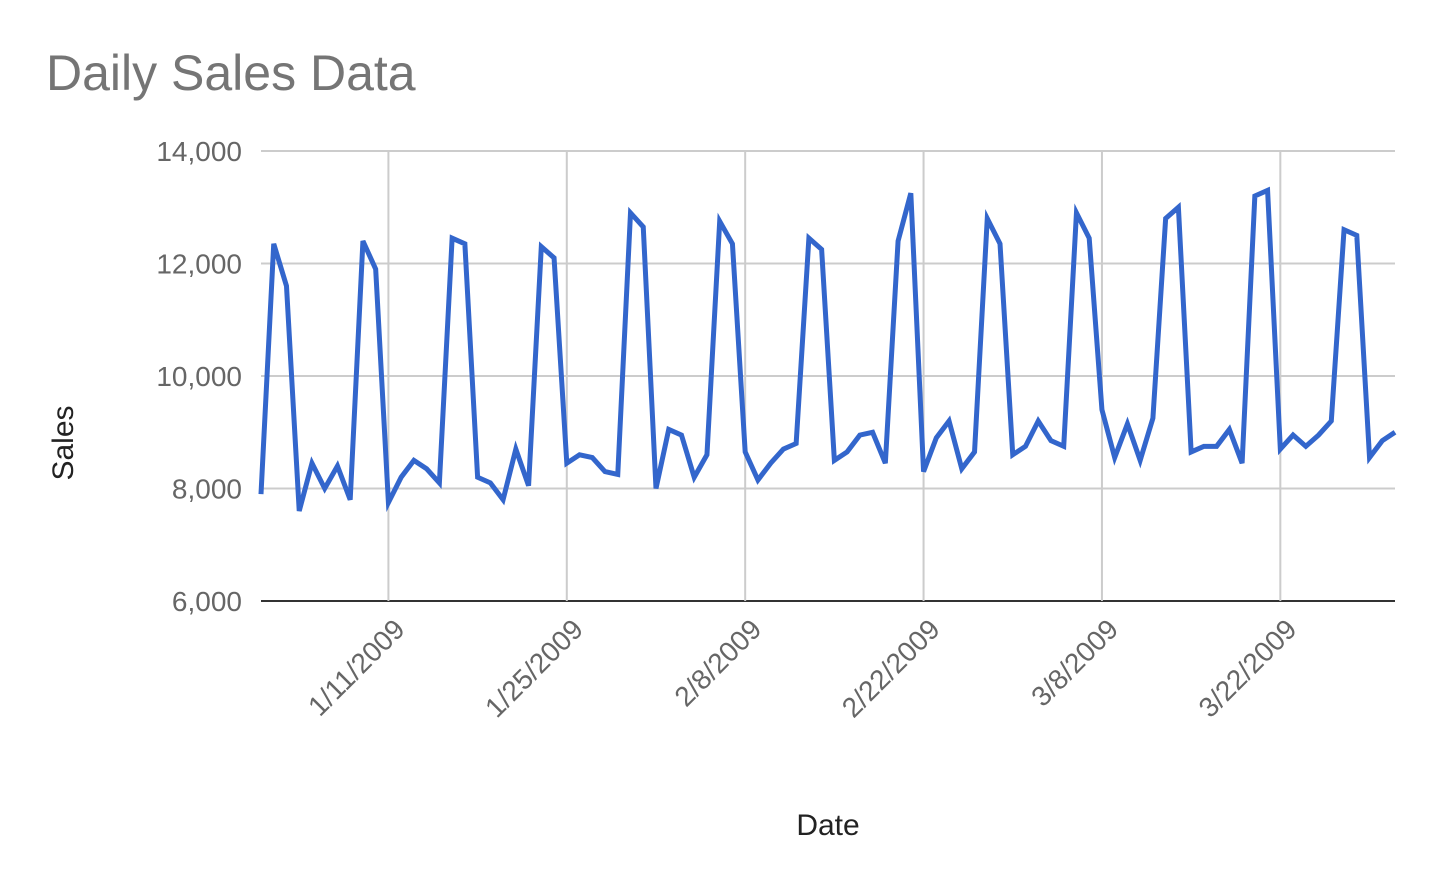  I want to click on y-axis-label: Sales, so click(63, 442).